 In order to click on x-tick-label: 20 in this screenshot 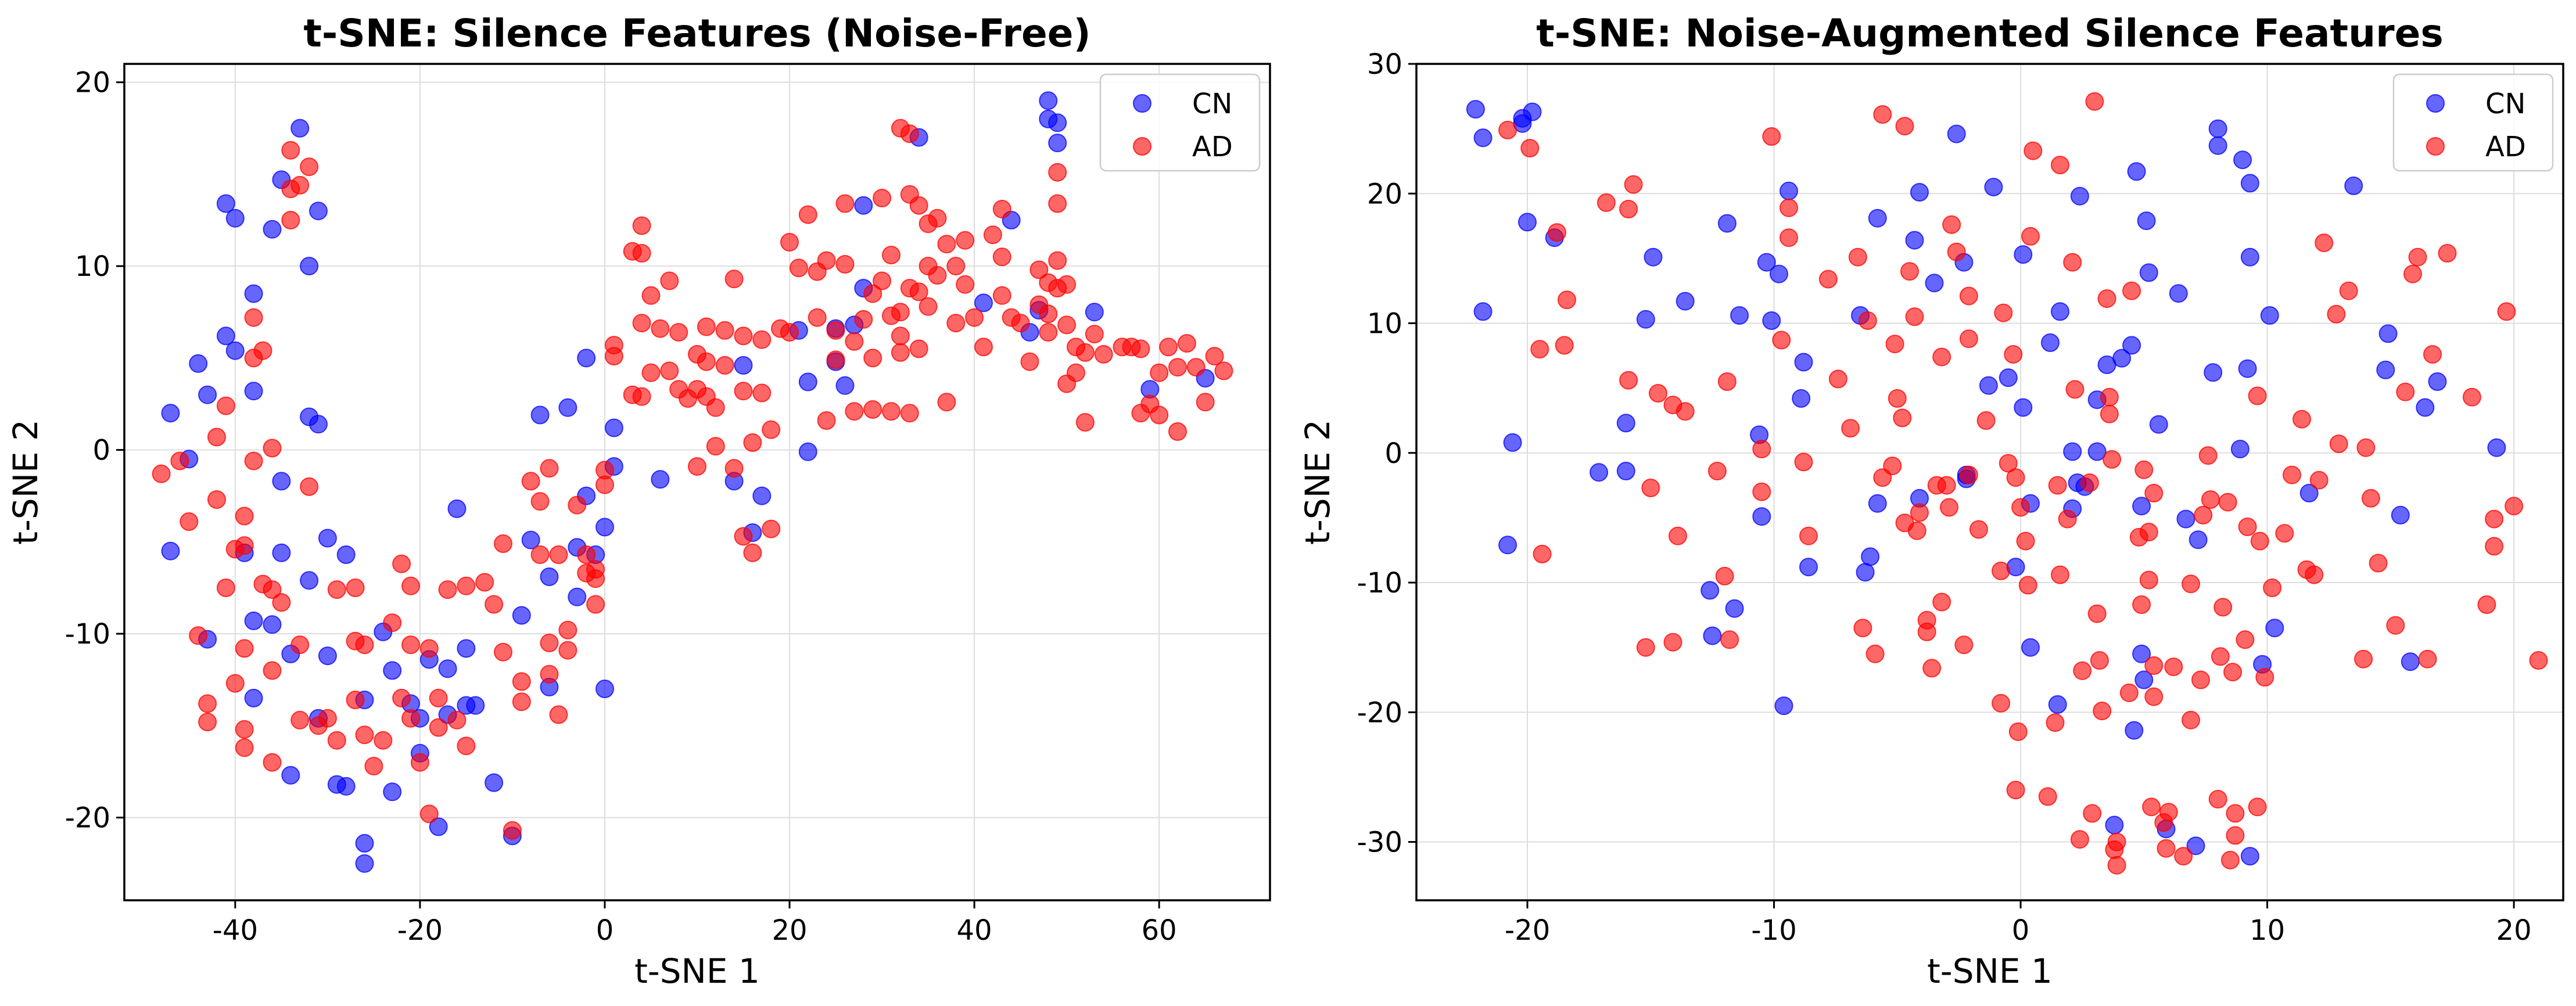, I will do `click(789, 930)`.